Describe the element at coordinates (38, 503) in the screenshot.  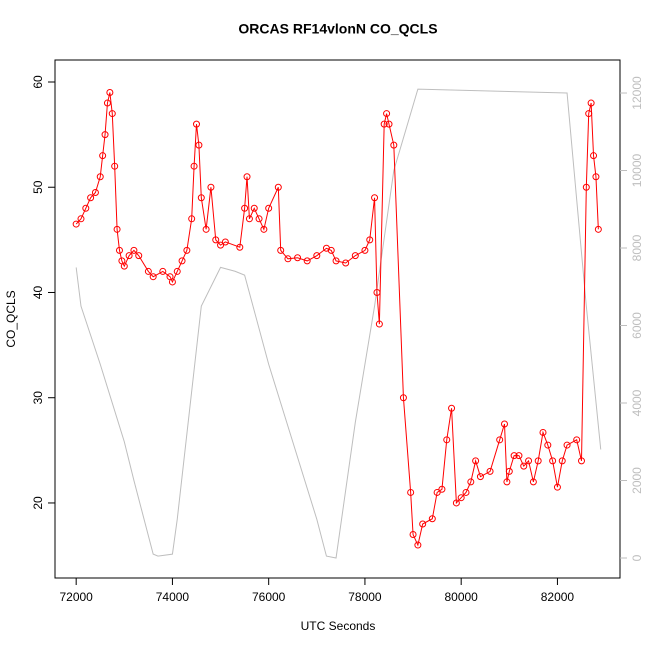
I see `y-tick-label: 20` at that location.